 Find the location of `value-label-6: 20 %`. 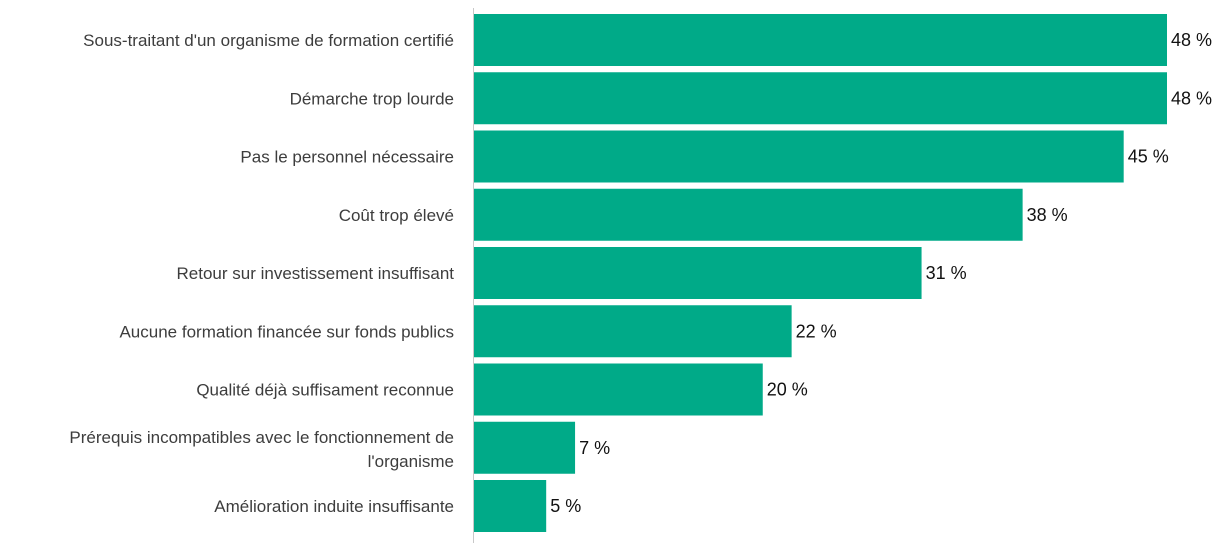

value-label-6: 20 % is located at coordinates (787, 390).